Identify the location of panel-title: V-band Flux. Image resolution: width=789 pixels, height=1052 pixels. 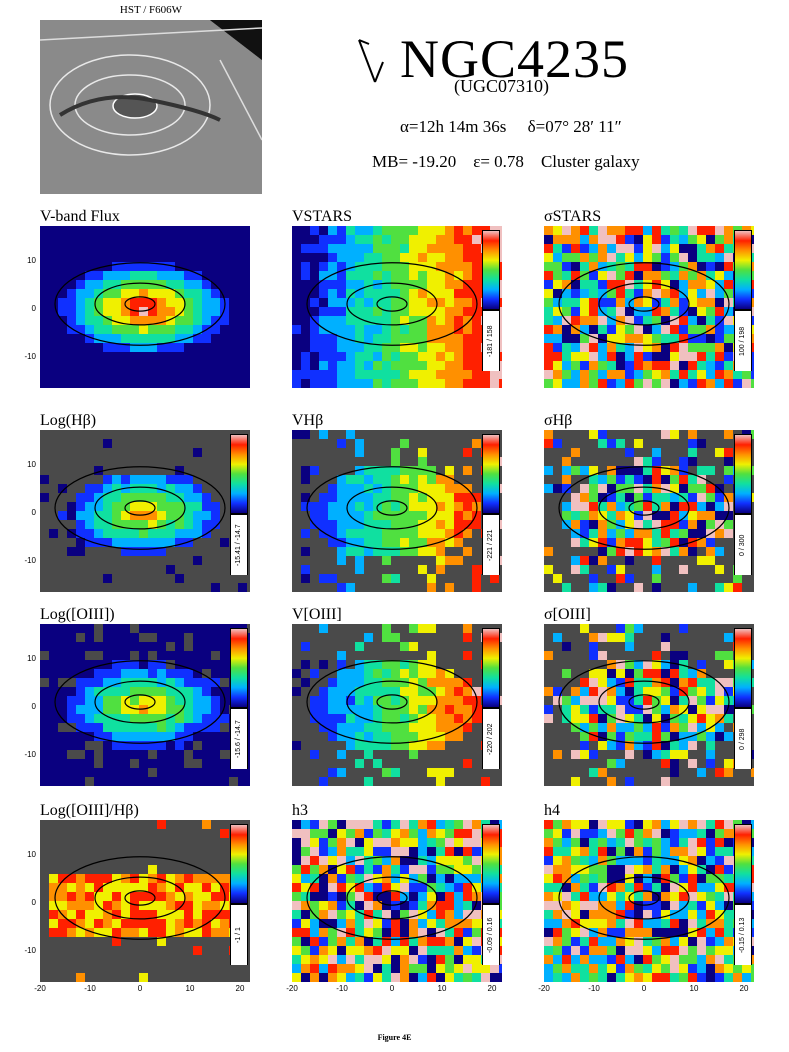
(80, 216).